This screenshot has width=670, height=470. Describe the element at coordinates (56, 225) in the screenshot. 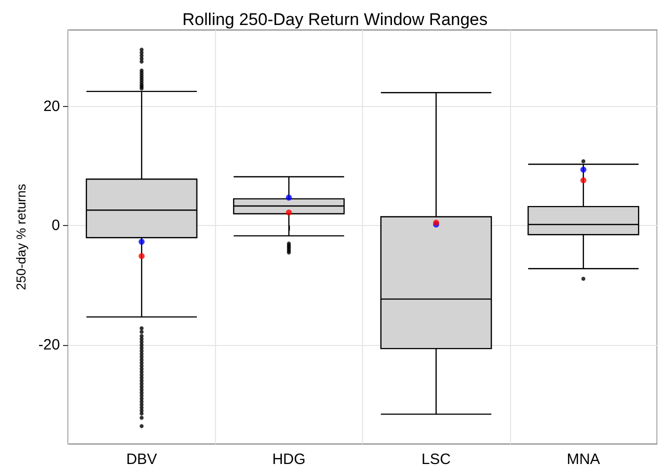

I see `y-tick-label: 0` at that location.